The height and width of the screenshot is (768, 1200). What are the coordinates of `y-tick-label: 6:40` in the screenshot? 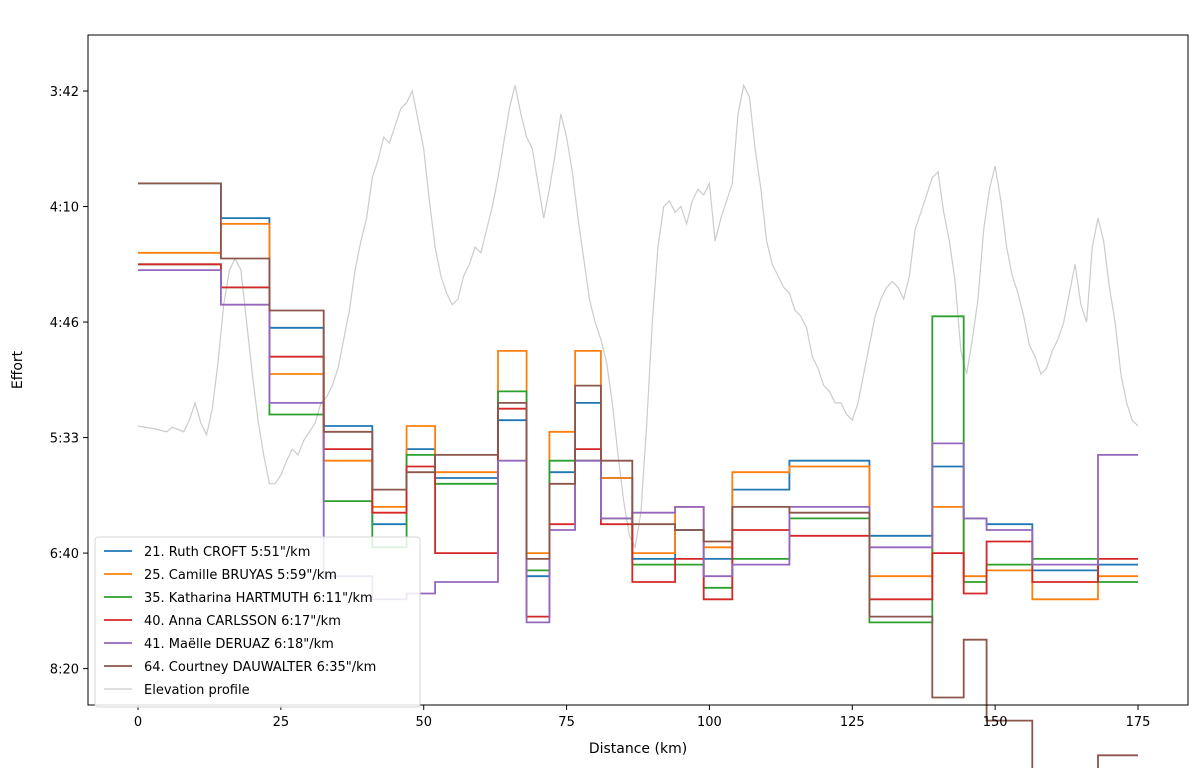 It's located at (64, 554).